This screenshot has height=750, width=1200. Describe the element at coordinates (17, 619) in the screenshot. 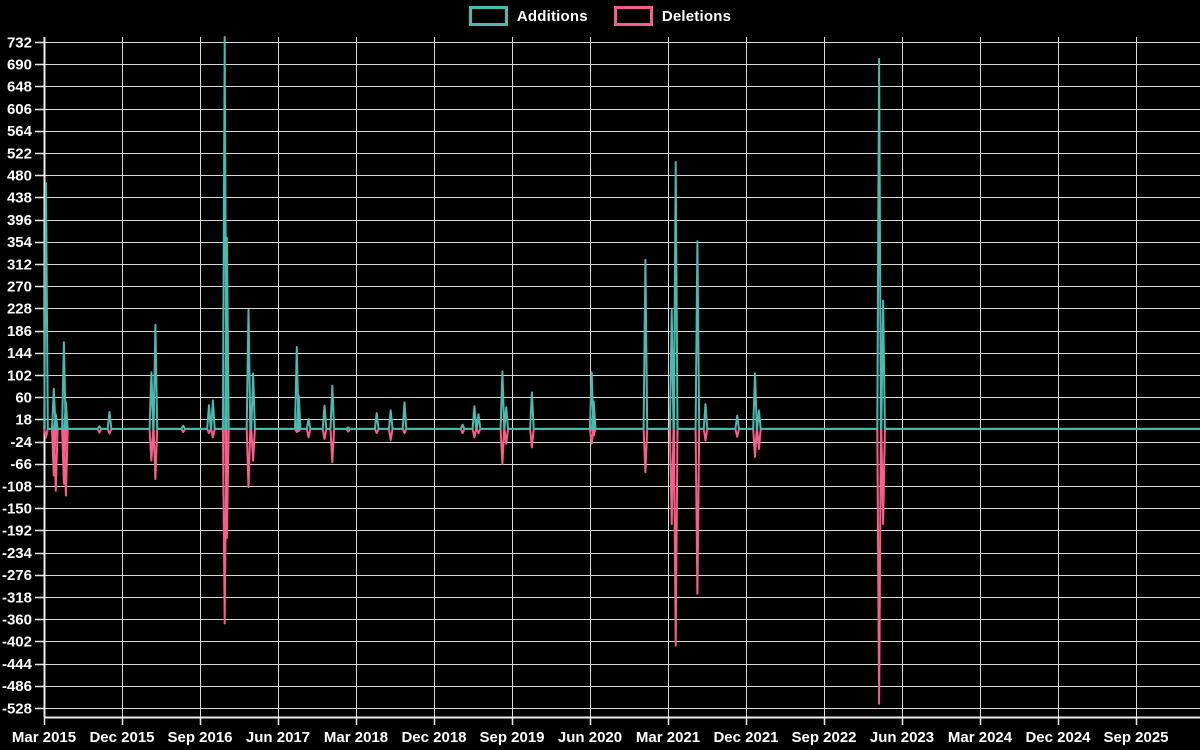

I see `y-axis-label: -360` at that location.